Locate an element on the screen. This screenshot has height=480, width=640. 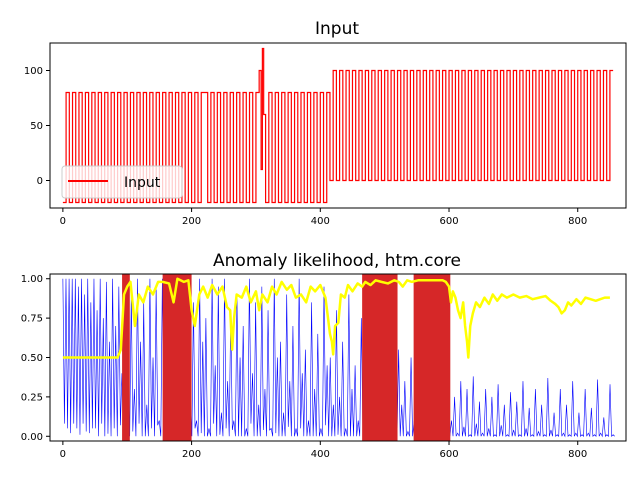
anomaly-y-tick-label: 0.50 is located at coordinates (32, 358).